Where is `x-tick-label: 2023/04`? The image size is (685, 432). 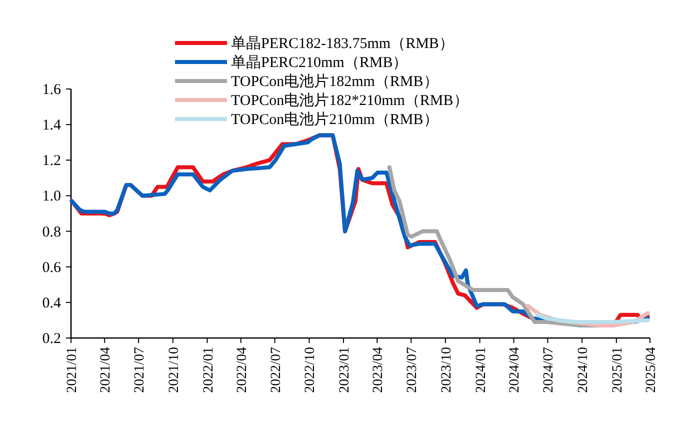
x-tick-label: 2023/04 is located at coordinates (378, 370).